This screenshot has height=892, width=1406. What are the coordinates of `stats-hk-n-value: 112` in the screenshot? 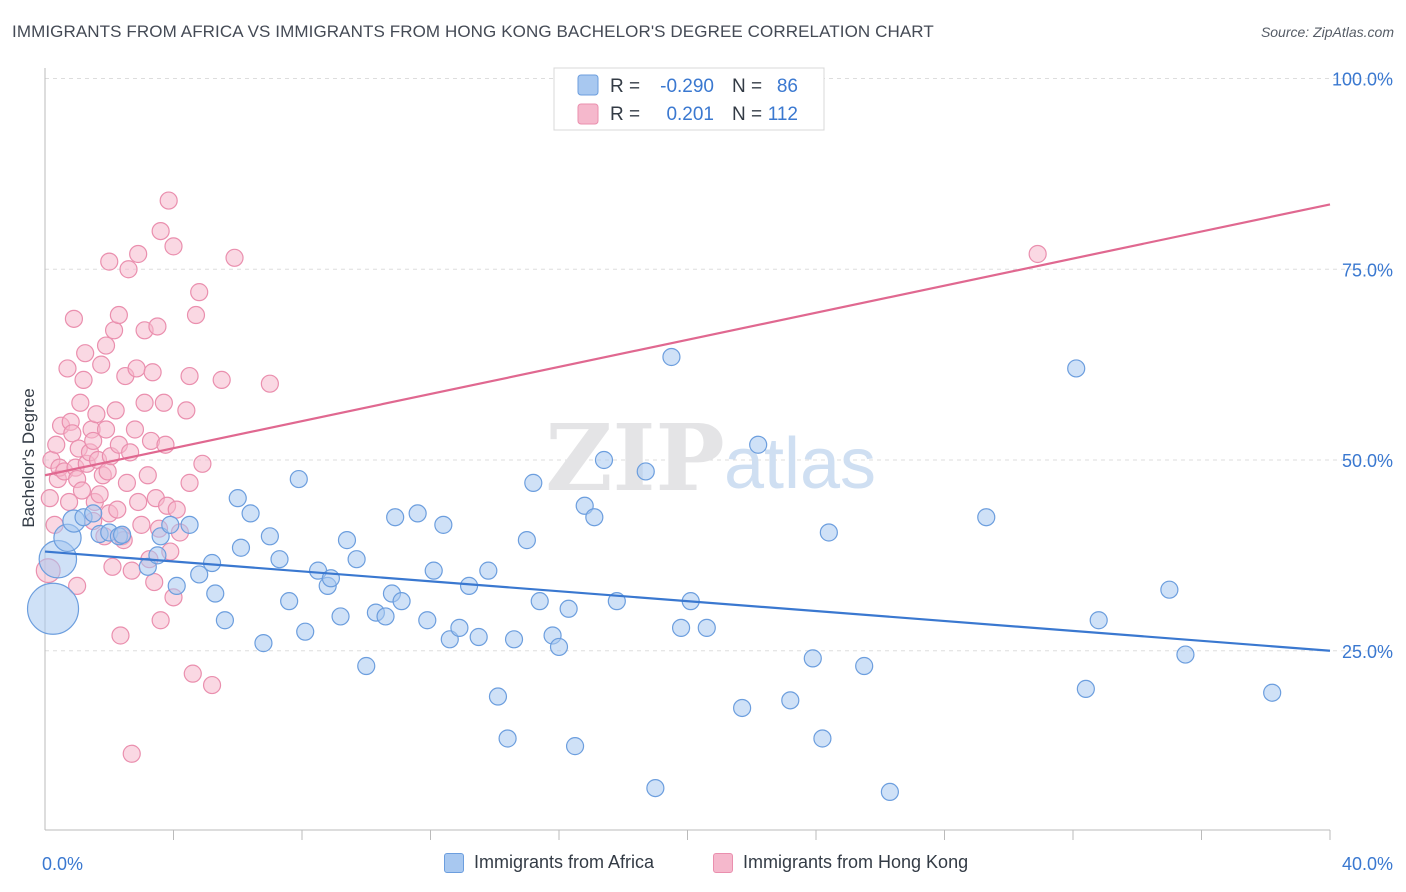 It's located at (783, 114).